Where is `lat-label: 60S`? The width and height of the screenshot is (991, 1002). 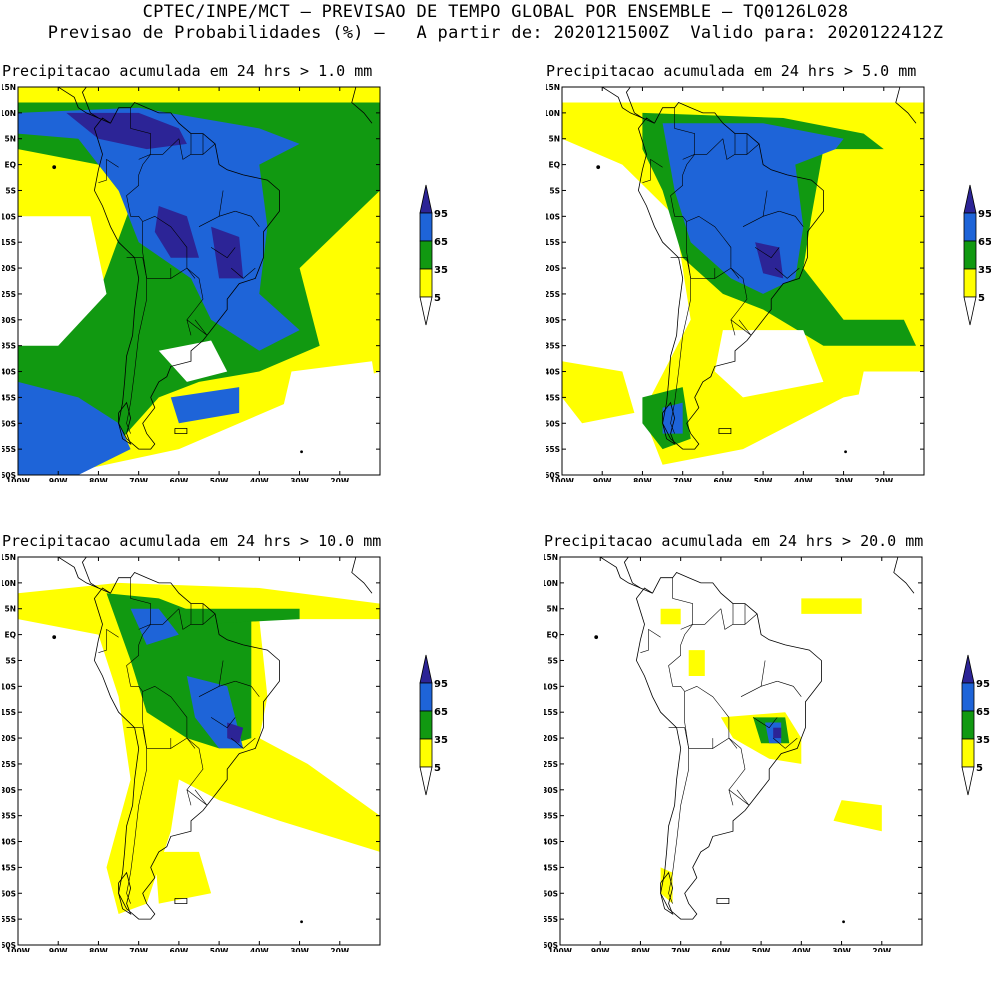 lat-label: 60S is located at coordinates (551, 945).